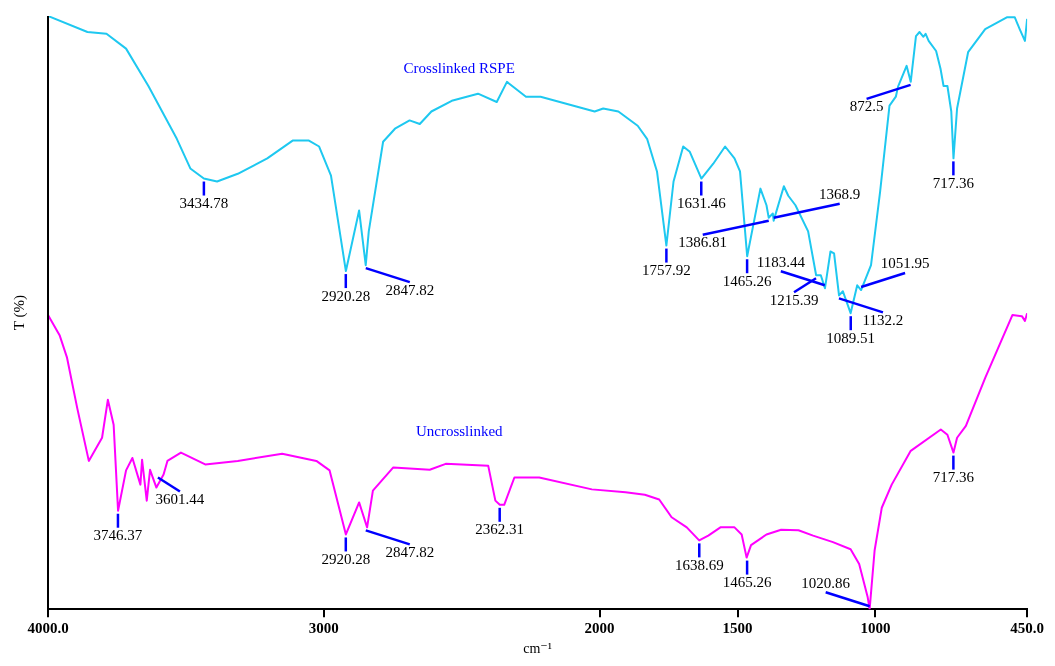 This screenshot has height=666, width=1055. What do you see at coordinates (599, 628) in the screenshot?
I see `x-tick-label: 2000` at bounding box center [599, 628].